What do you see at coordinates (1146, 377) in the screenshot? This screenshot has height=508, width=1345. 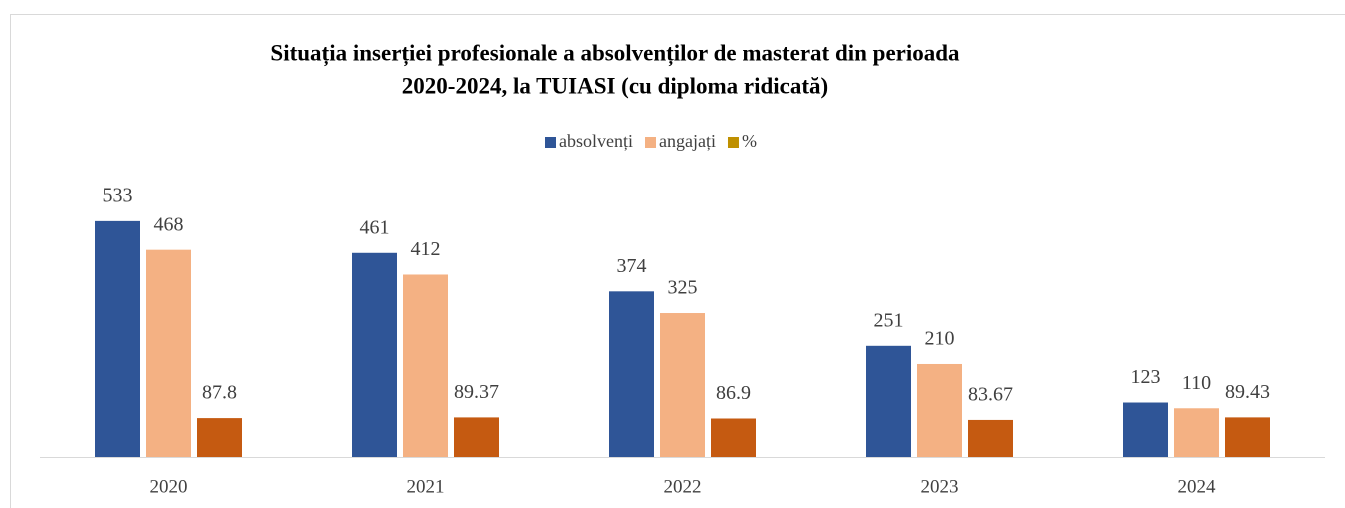 I see `data-label: 123` at bounding box center [1146, 377].